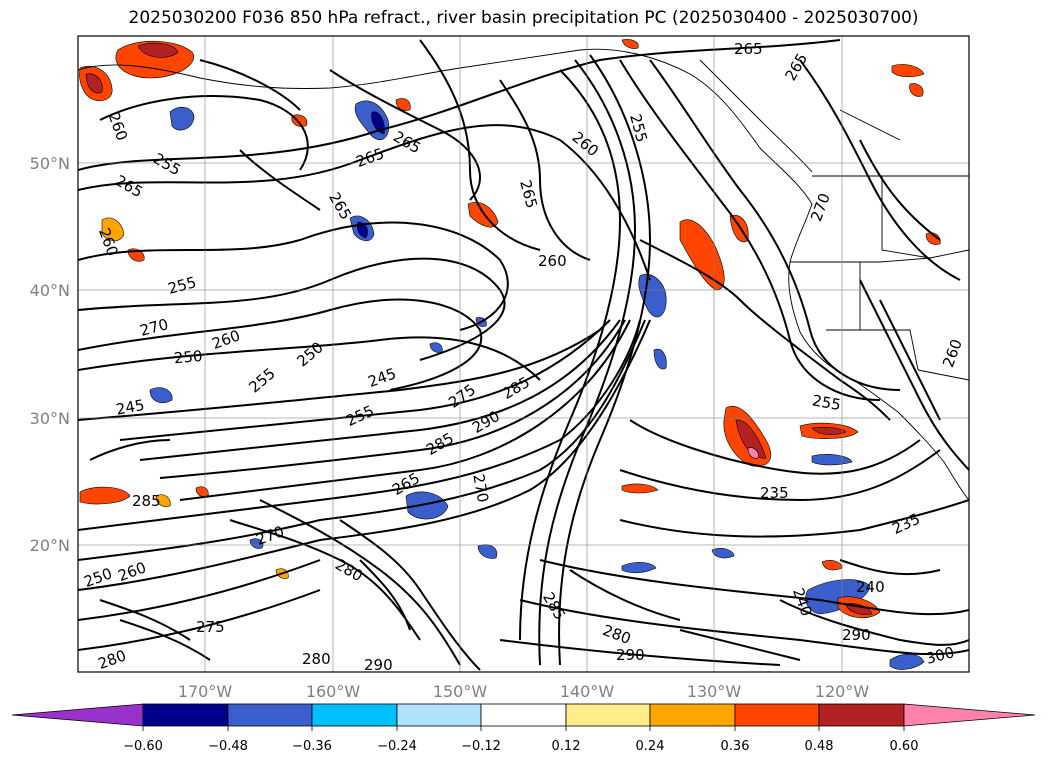  What do you see at coordinates (50, 163) in the screenshot?
I see `lat-label-50n: 50°N` at bounding box center [50, 163].